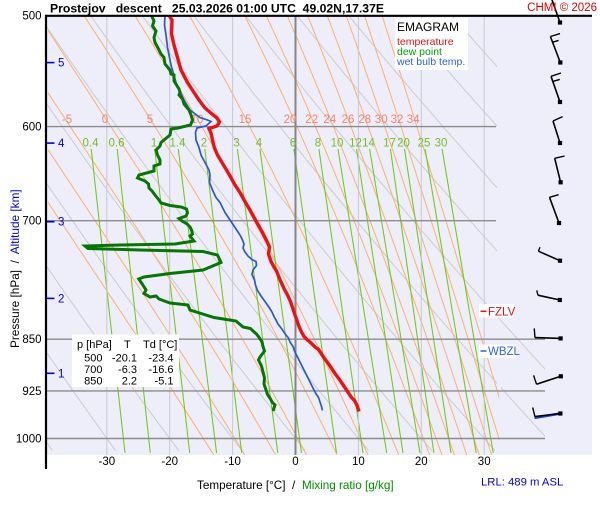 The height and width of the screenshot is (505, 600). I want to click on svg-text: dew point, so click(419, 52).